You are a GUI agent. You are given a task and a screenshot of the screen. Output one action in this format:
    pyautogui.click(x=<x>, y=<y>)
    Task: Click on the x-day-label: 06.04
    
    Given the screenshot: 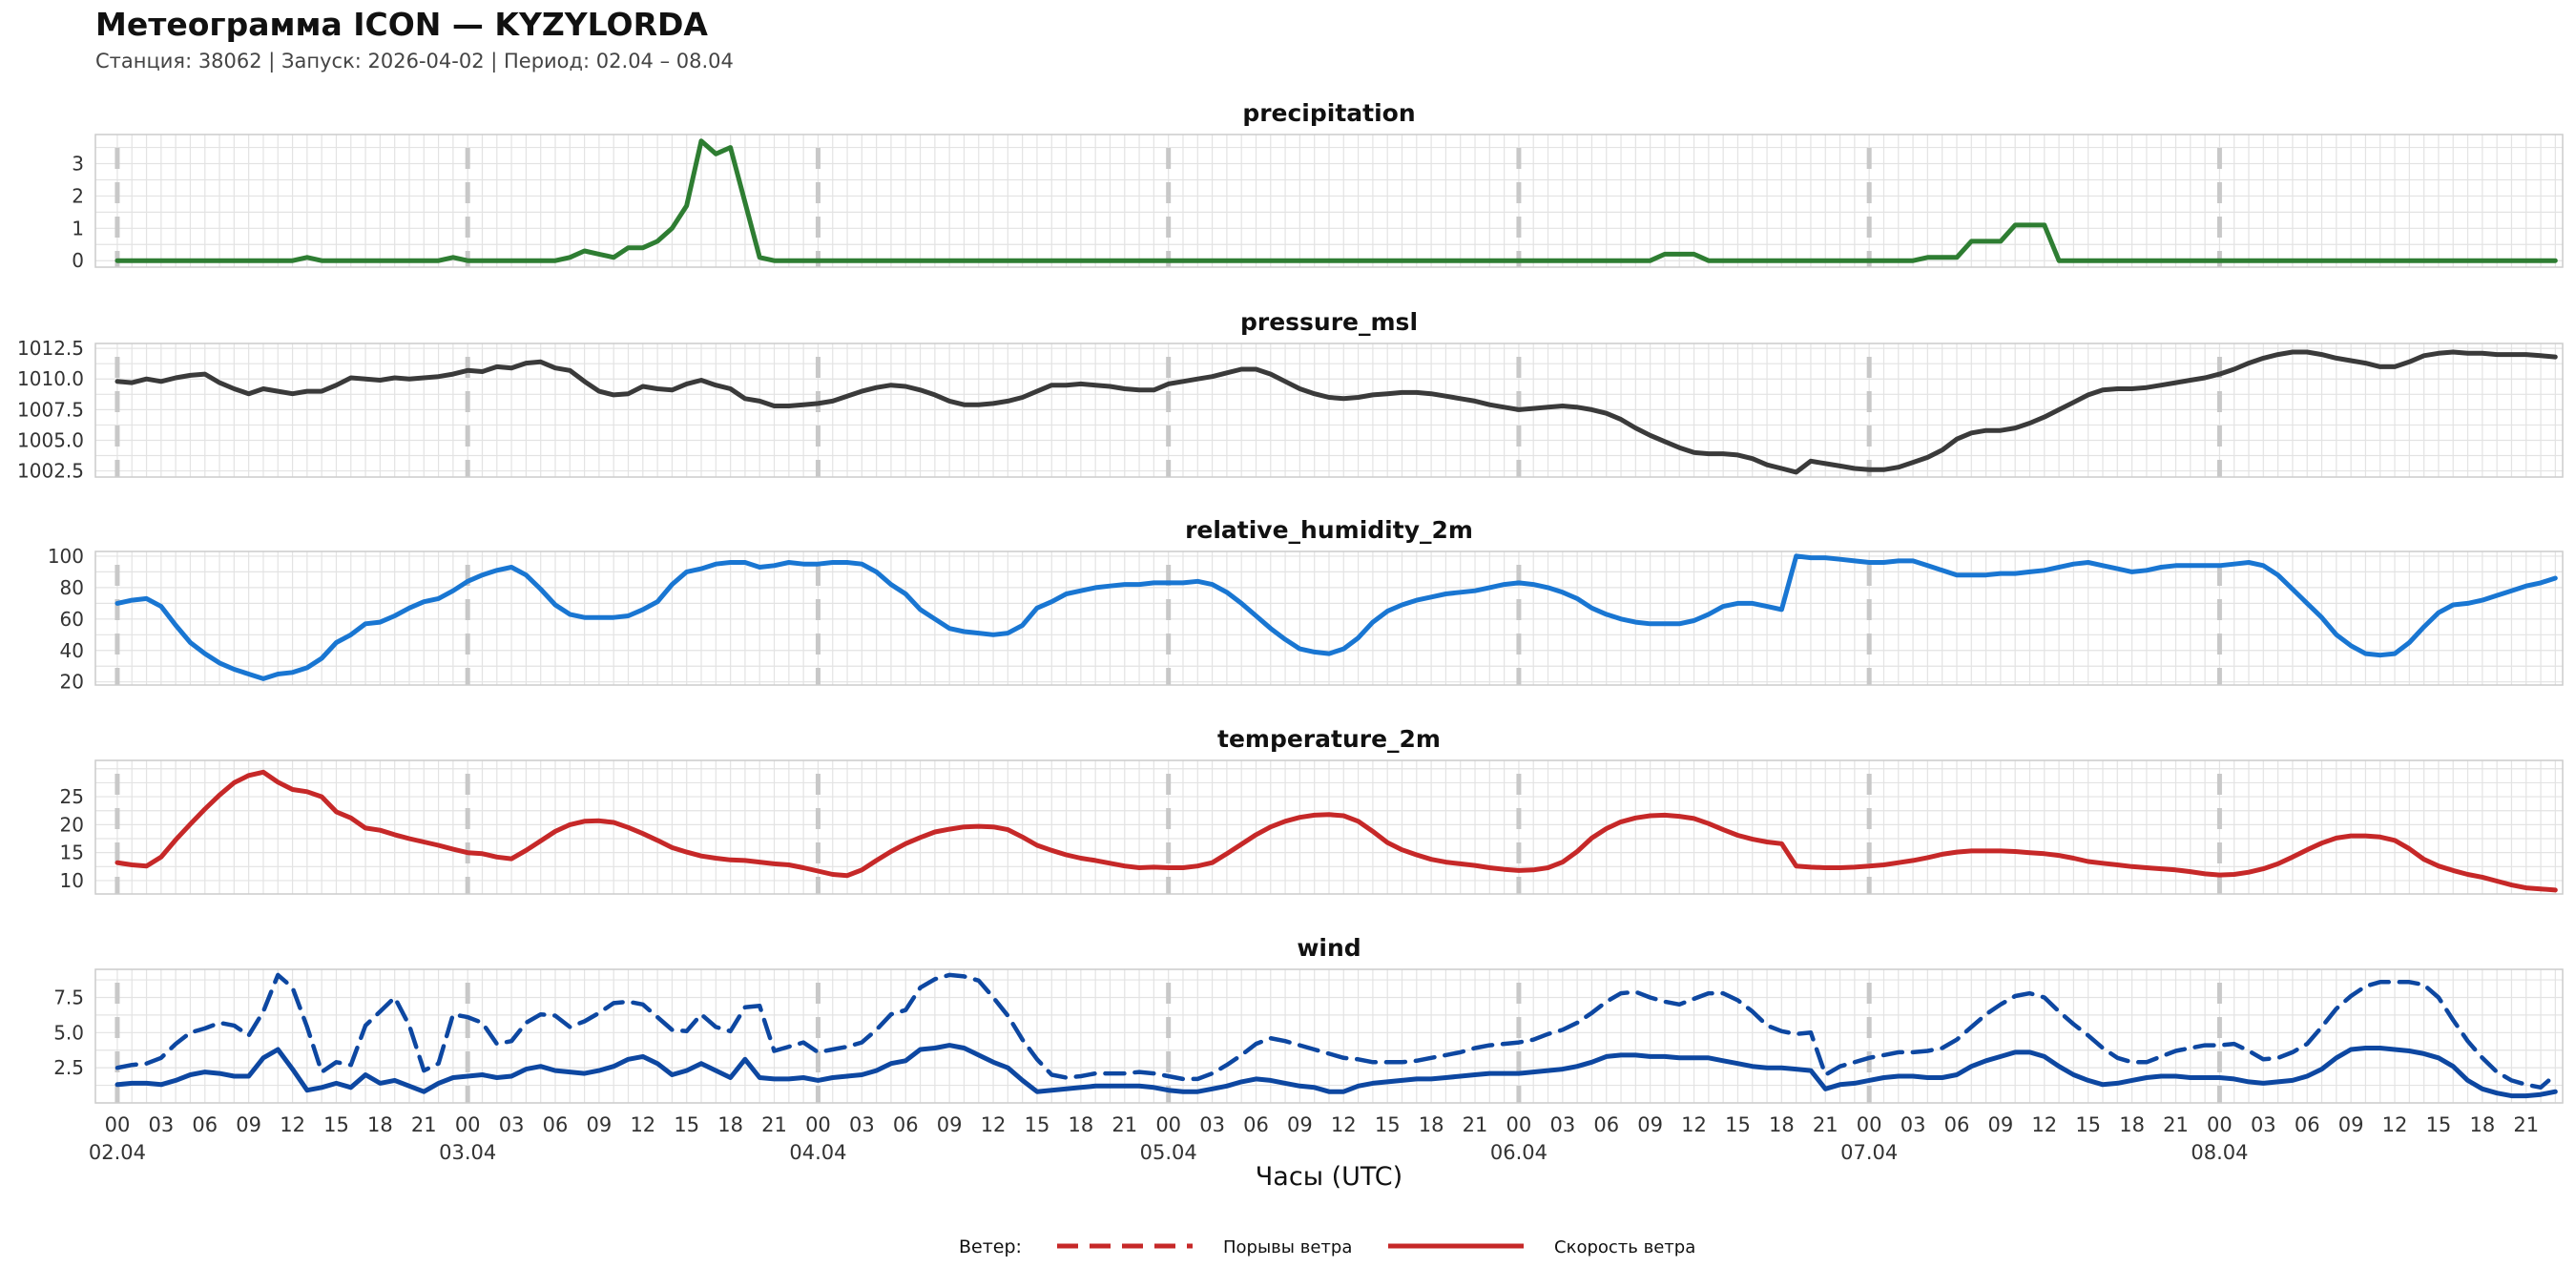 What is the action you would take?
    pyautogui.click(x=1519, y=1152)
    